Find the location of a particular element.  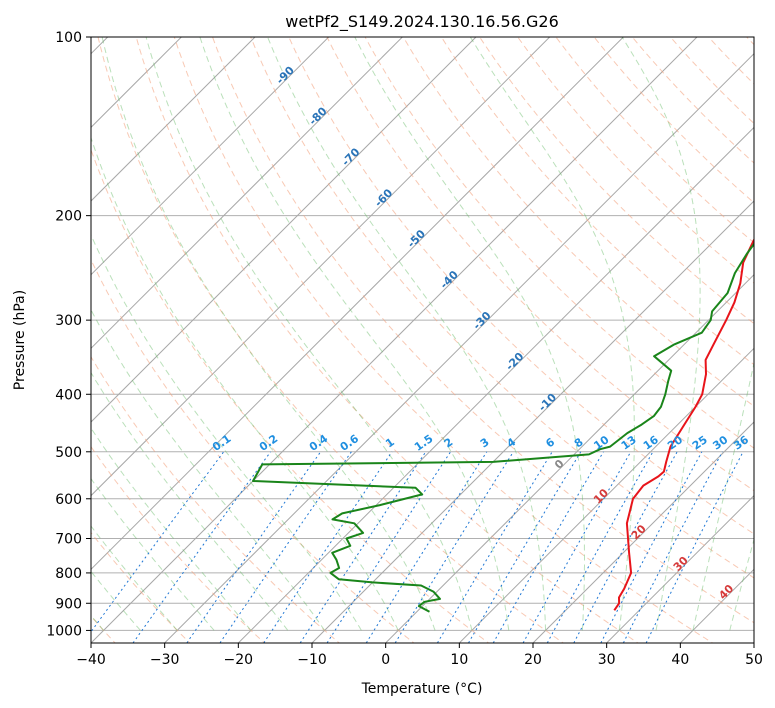

y-tick-label: 200 is located at coordinates (68, 217).